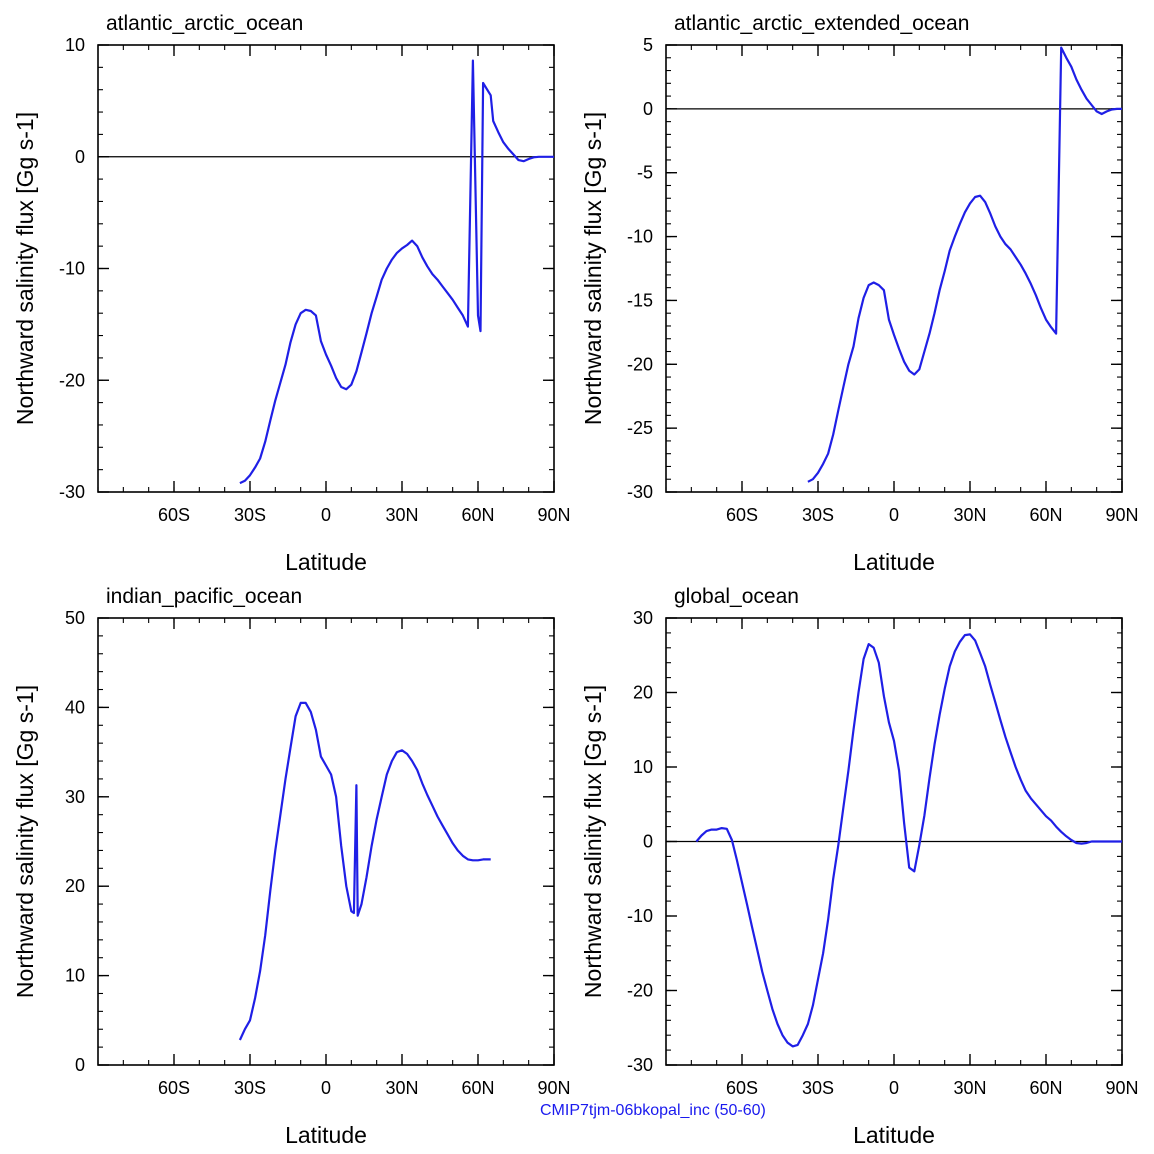 The height and width of the screenshot is (1154, 1154). What do you see at coordinates (648, 45) in the screenshot?
I see `y-tick-label: 5` at bounding box center [648, 45].